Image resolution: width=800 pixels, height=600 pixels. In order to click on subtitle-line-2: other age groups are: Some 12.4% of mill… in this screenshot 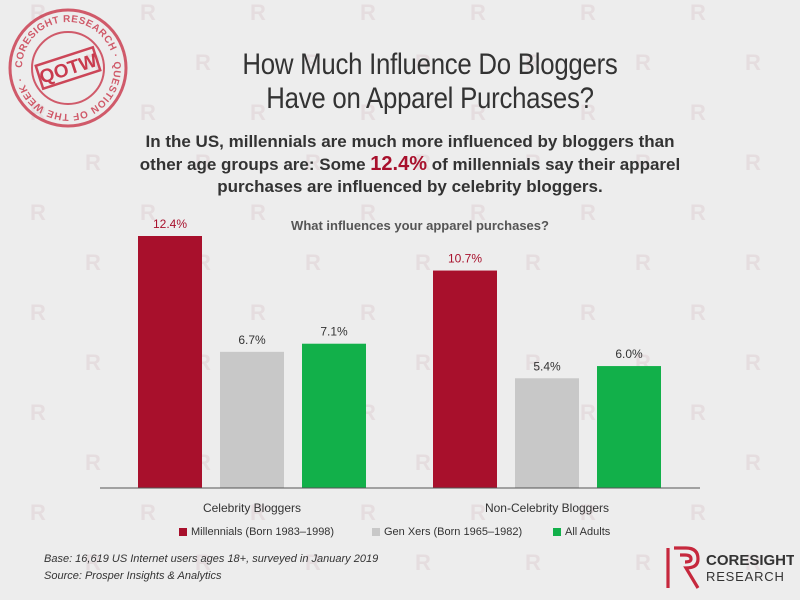, I will do `click(410, 164)`.